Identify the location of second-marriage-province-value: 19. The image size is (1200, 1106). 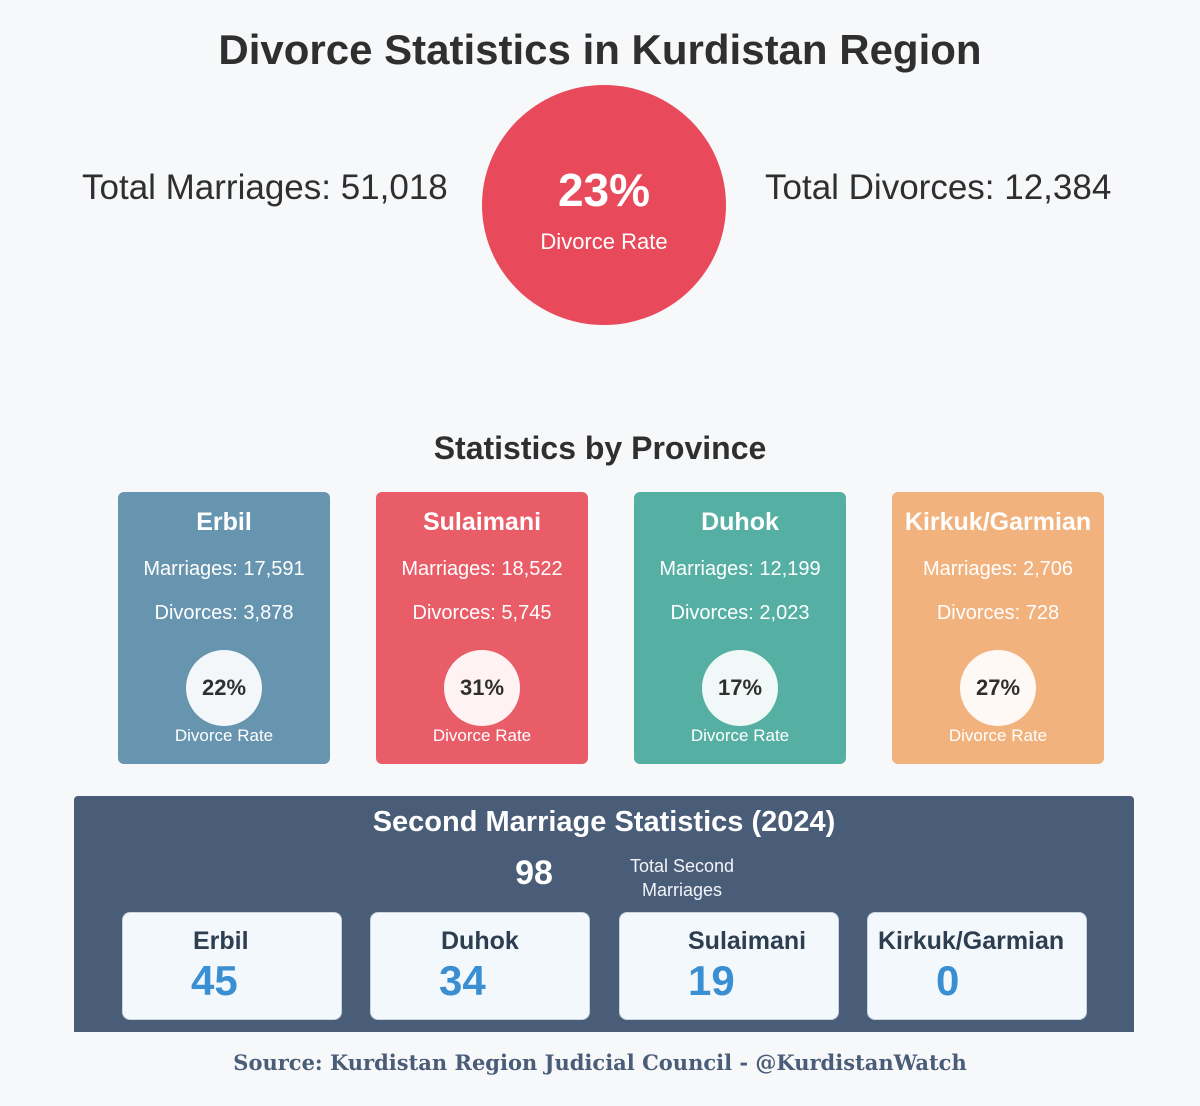
(711, 980).